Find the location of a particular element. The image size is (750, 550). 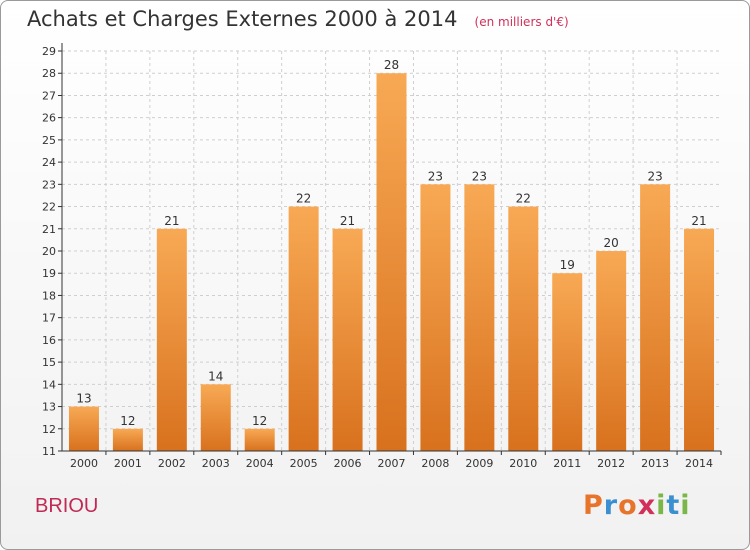

chart-title: Achats et Charges Externes 2000 à 2014 is located at coordinates (242, 19).